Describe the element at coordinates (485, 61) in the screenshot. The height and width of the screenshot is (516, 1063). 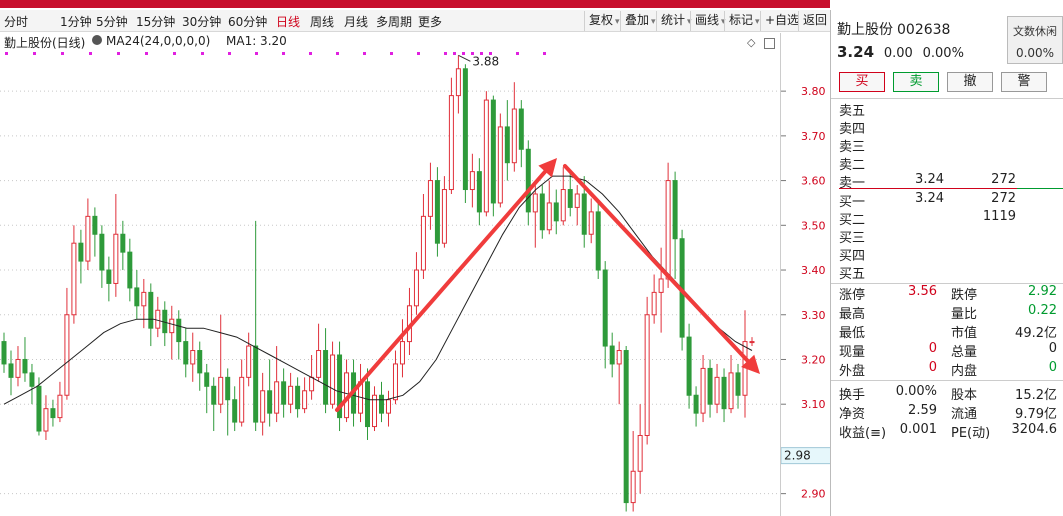
I see `high-annotation-label: 3.88` at that location.